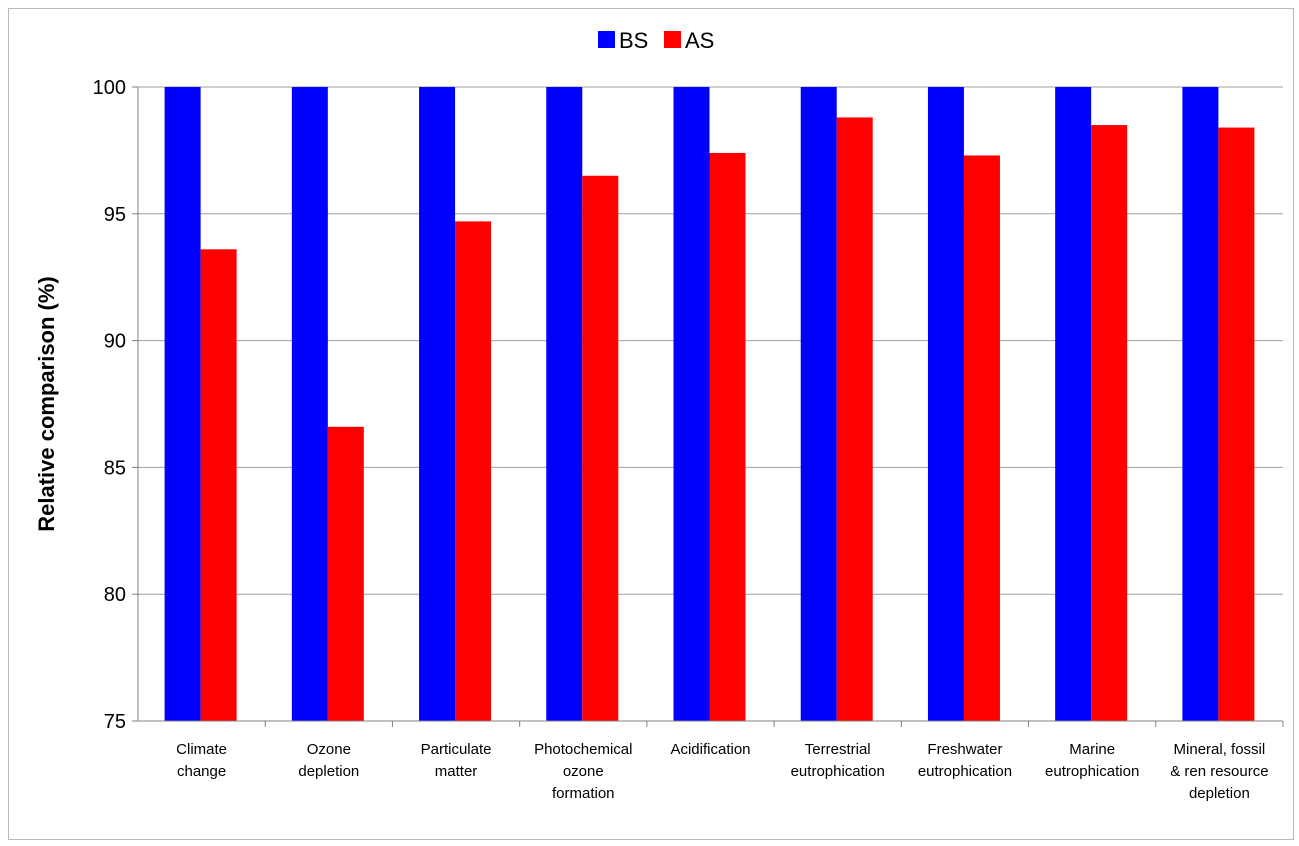  Describe the element at coordinates (964, 749) in the screenshot. I see `x-tick-label-line: Freshwater` at that location.